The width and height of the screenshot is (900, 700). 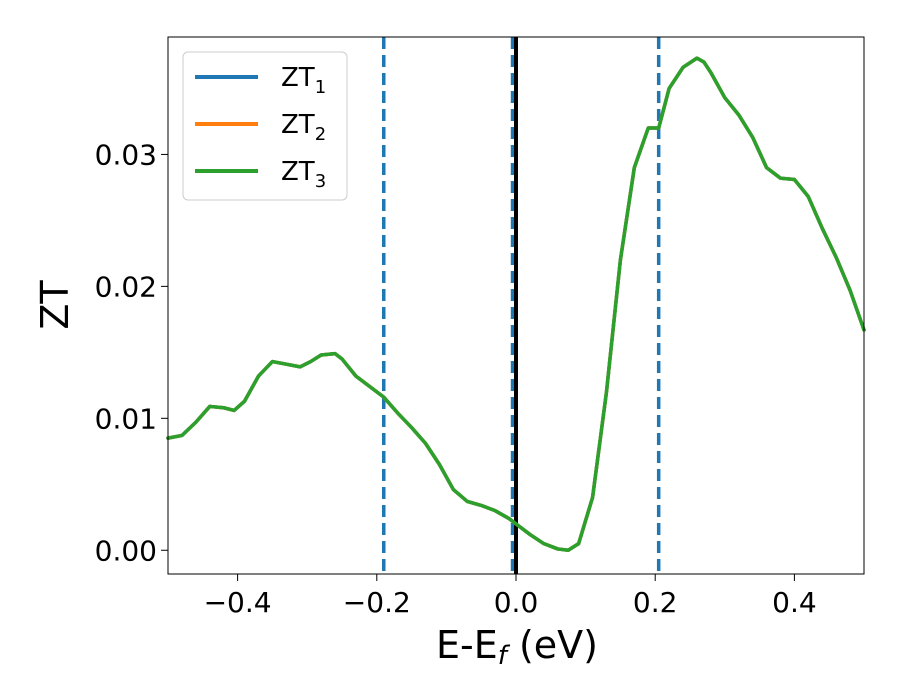 I want to click on y-axis-ticks: 0.00 0.01 0.02 0.03, so click(x=131, y=352).